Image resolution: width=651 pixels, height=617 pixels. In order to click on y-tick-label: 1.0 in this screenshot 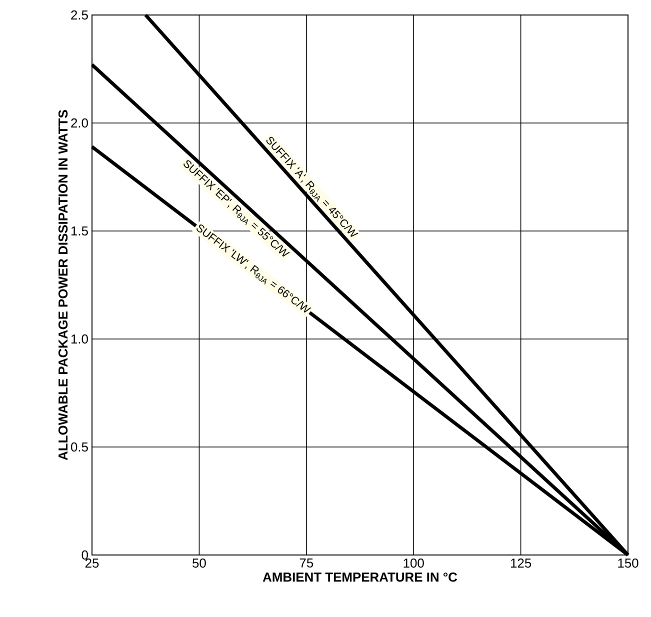, I will do `click(79, 339)`.